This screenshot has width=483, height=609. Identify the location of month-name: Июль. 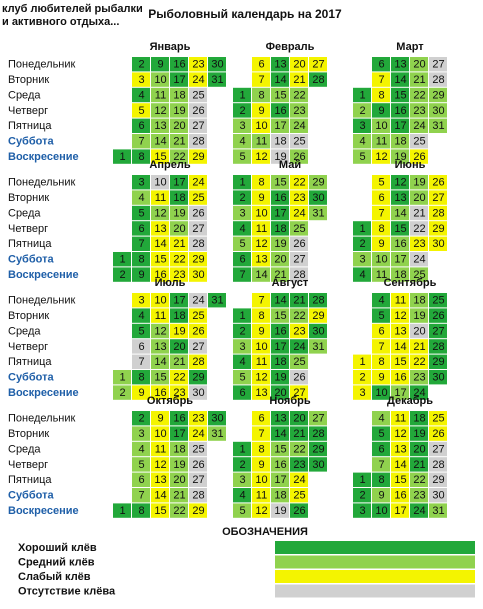
(170, 283).